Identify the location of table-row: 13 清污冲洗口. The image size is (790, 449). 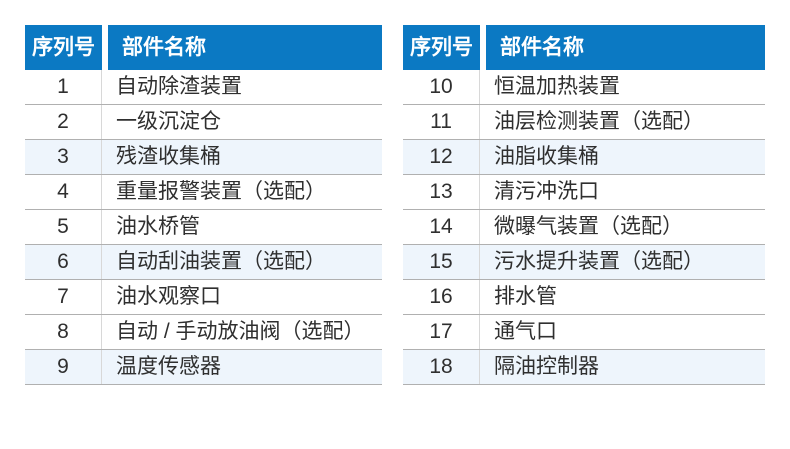
(584, 192).